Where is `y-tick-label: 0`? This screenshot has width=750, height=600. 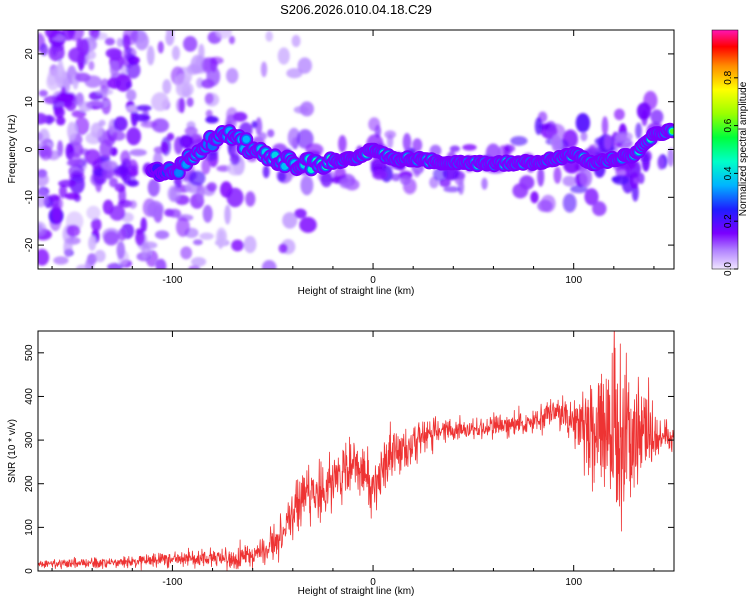 y-tick-label: 0 is located at coordinates (29, 149).